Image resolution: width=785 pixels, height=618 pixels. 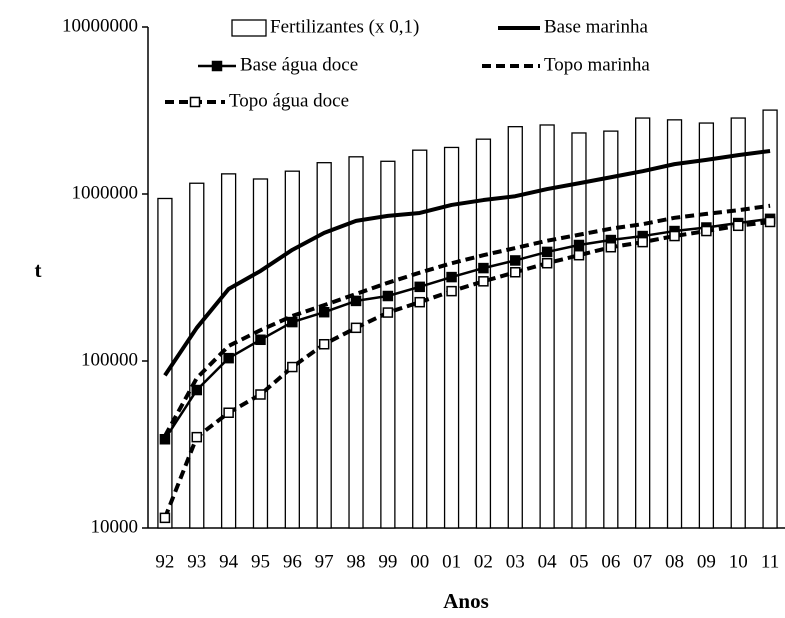 I want to click on x-tick-label: 01, so click(x=451, y=561).